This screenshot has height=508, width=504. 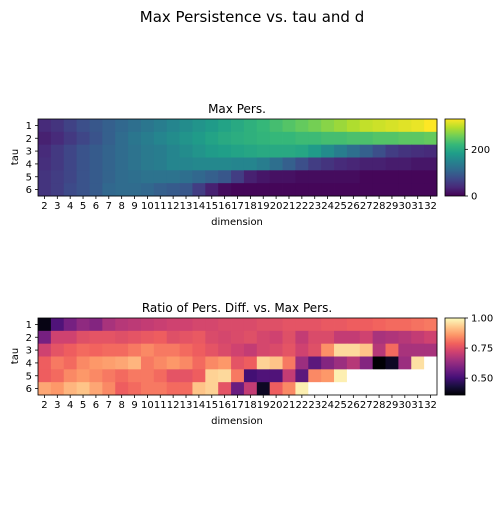 I want to click on ratio-x-tick-label: 16, so click(x=224, y=405).